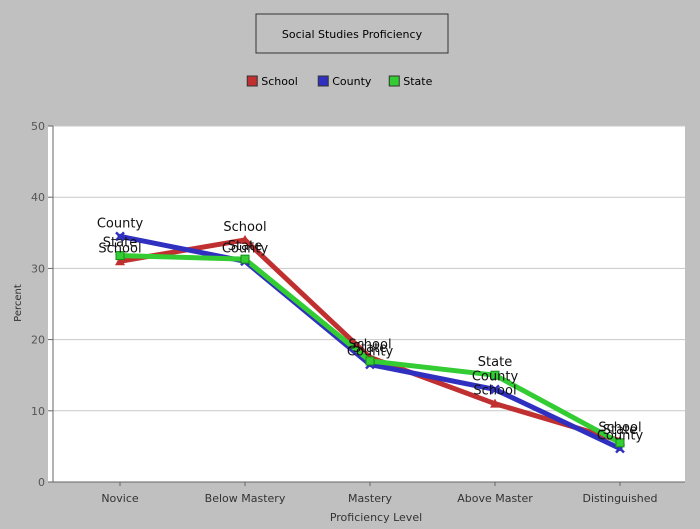 The image size is (700, 529). Describe the element at coordinates (417, 81) in the screenshot. I see `legend-label-state: State` at that location.